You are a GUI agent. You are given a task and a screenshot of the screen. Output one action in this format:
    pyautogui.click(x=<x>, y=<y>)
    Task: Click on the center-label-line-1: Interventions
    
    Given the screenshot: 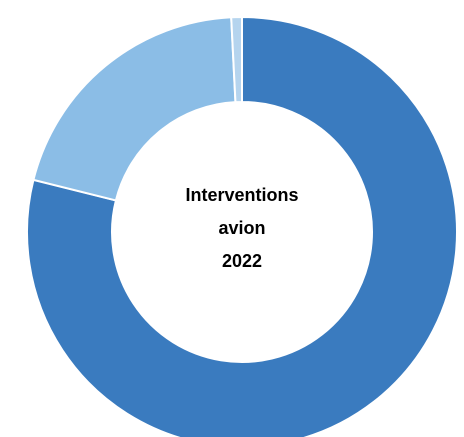 What is the action you would take?
    pyautogui.click(x=241, y=195)
    